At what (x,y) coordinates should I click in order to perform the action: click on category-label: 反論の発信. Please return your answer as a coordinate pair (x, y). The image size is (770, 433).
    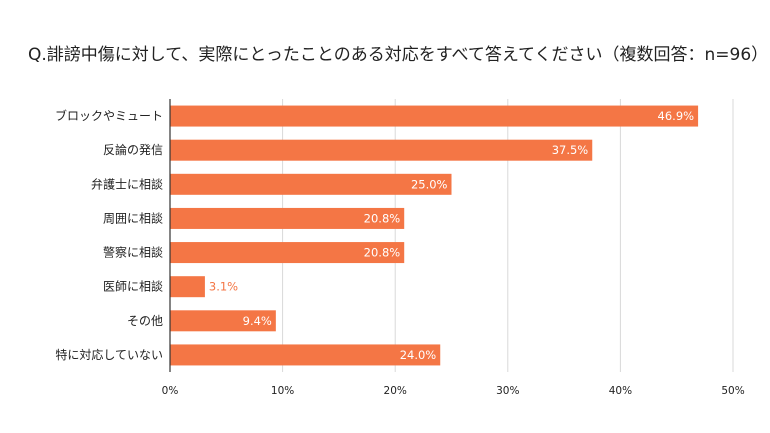
    Looking at the image, I should click on (133, 149).